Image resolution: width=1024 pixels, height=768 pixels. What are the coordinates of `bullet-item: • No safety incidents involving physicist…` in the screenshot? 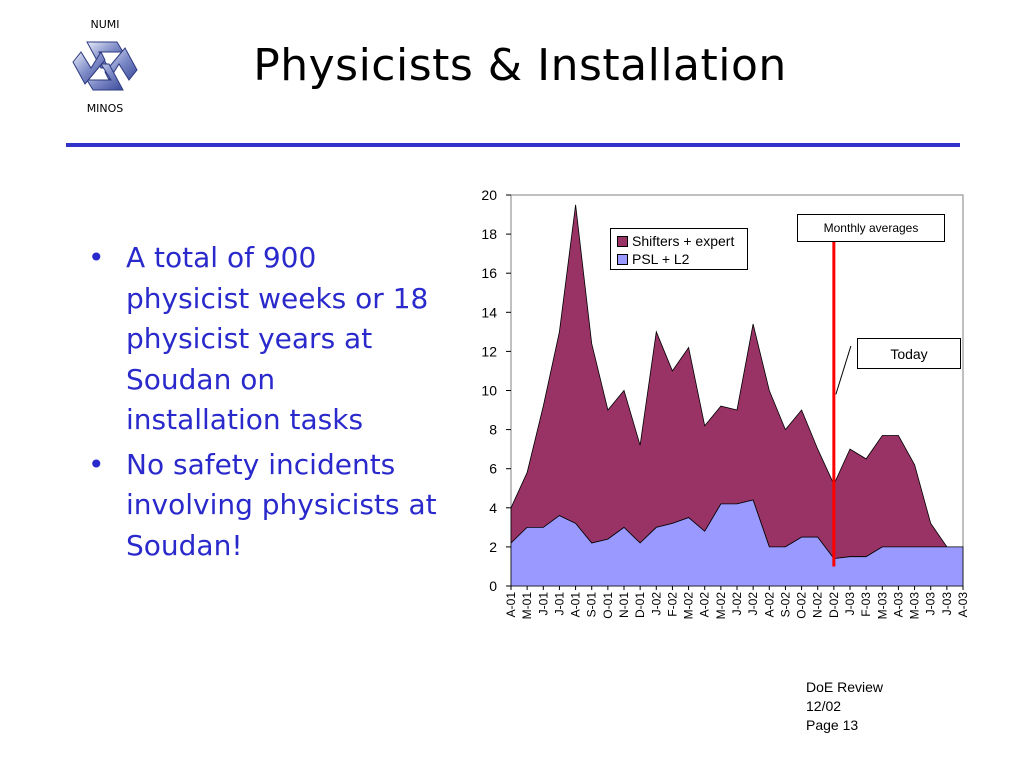 It's located at (263, 506).